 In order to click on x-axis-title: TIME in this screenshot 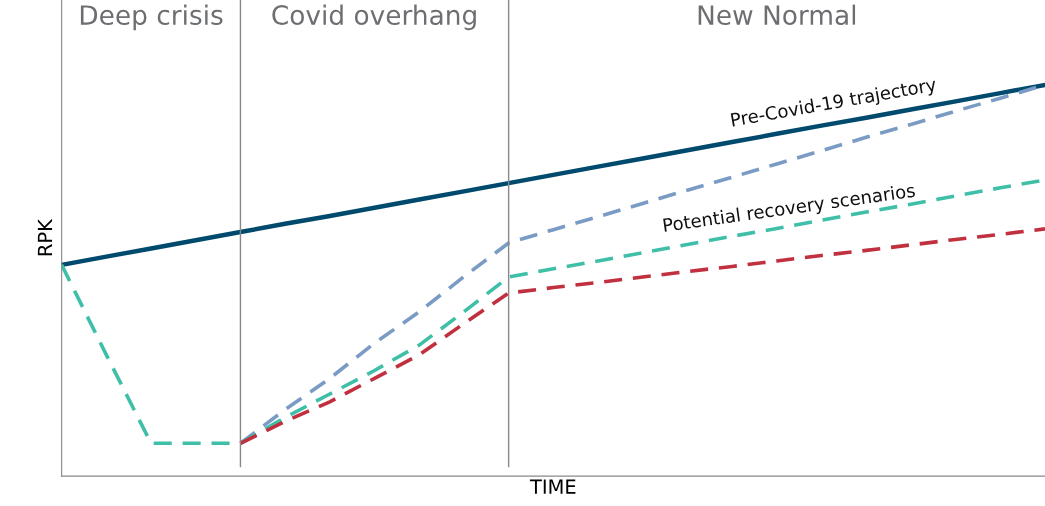, I will do `click(552, 486)`.